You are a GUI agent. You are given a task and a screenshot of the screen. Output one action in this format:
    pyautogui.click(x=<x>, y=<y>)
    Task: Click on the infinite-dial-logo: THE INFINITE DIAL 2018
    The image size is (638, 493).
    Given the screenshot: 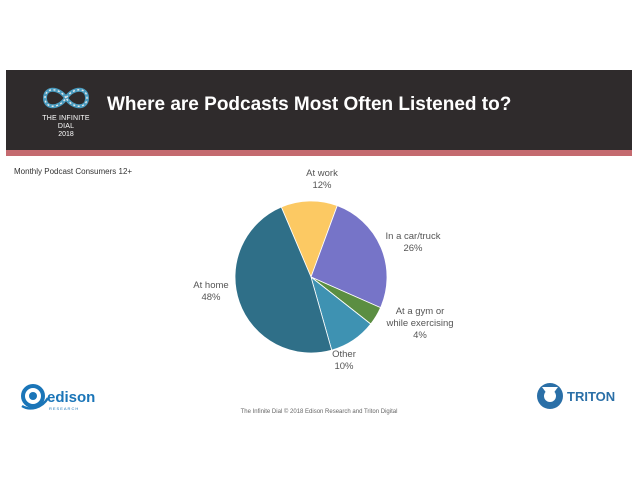 What is the action you would take?
    pyautogui.click(x=66, y=111)
    